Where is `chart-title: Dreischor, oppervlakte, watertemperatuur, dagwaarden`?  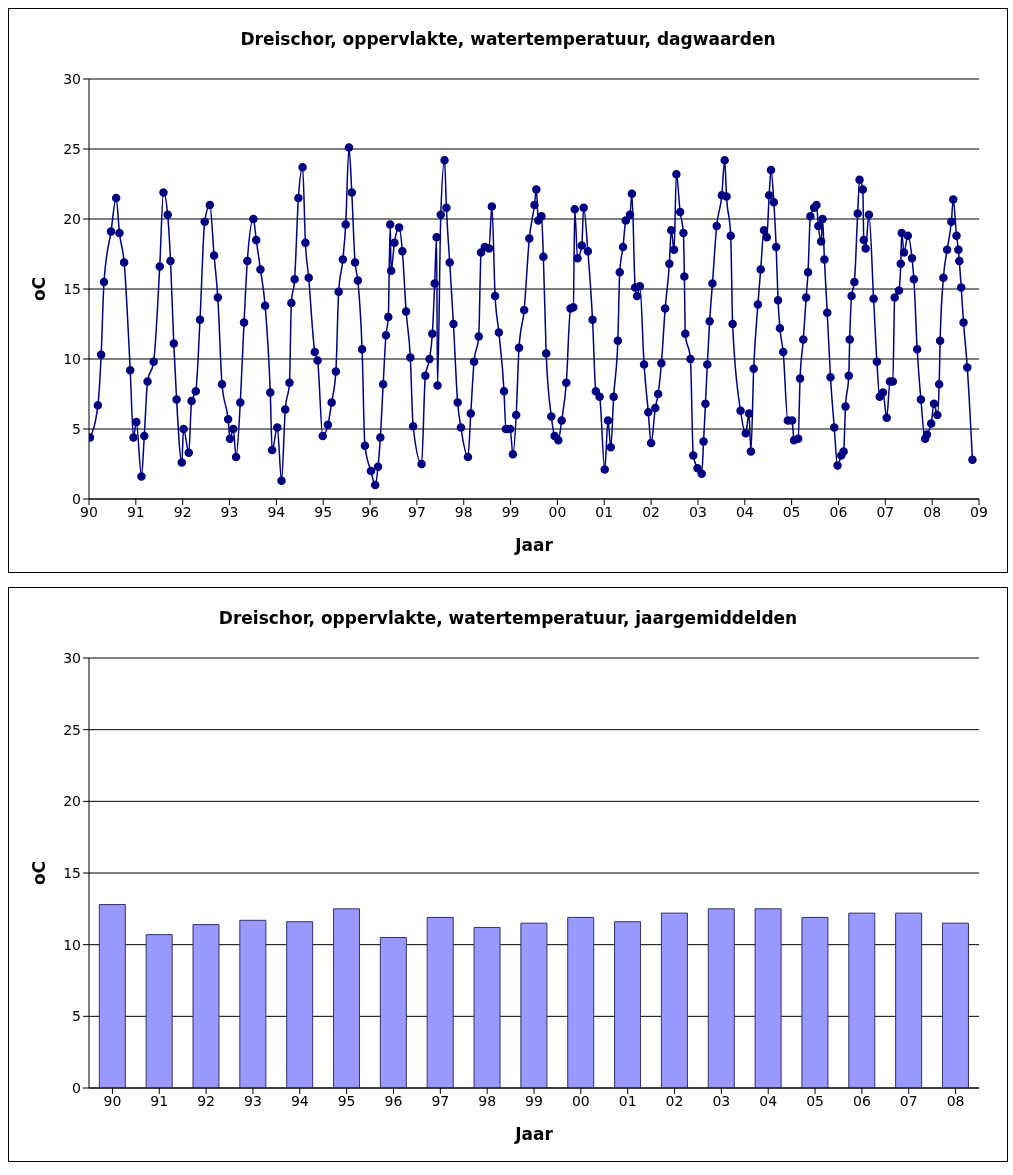 chart-title: Dreischor, oppervlakte, watertemperatuur, dagwaarden is located at coordinates (508, 39).